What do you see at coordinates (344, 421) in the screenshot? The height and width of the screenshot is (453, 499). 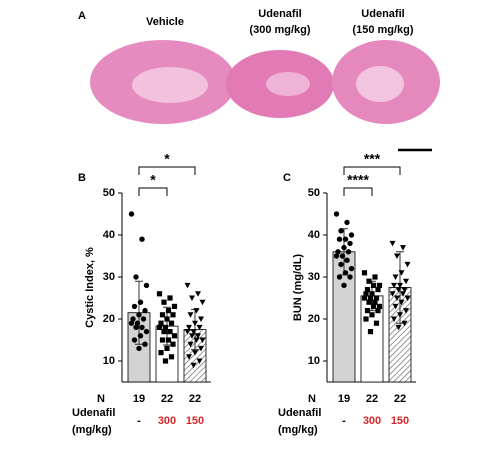 I see `dose-label: -` at bounding box center [344, 421].